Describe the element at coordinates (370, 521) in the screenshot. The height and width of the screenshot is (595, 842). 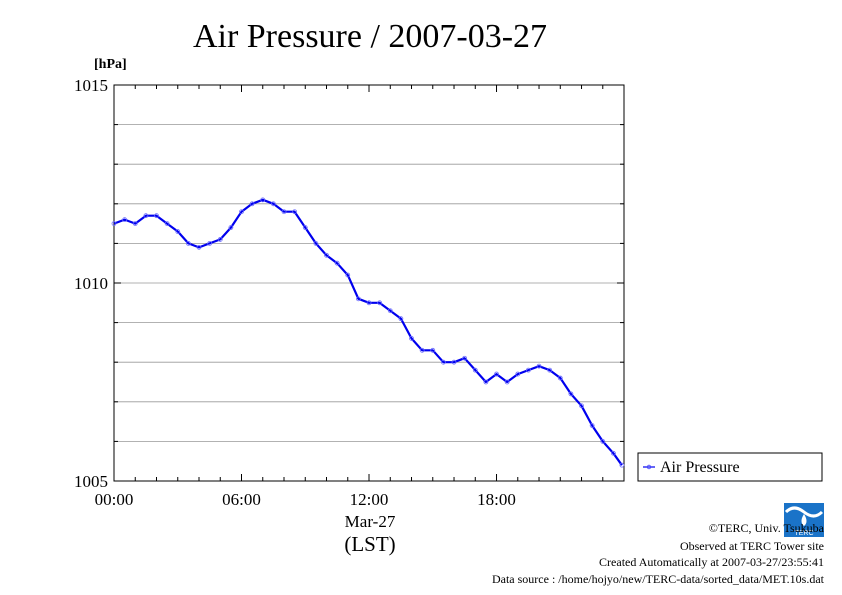
I see `x-date-label: Mar-27` at that location.